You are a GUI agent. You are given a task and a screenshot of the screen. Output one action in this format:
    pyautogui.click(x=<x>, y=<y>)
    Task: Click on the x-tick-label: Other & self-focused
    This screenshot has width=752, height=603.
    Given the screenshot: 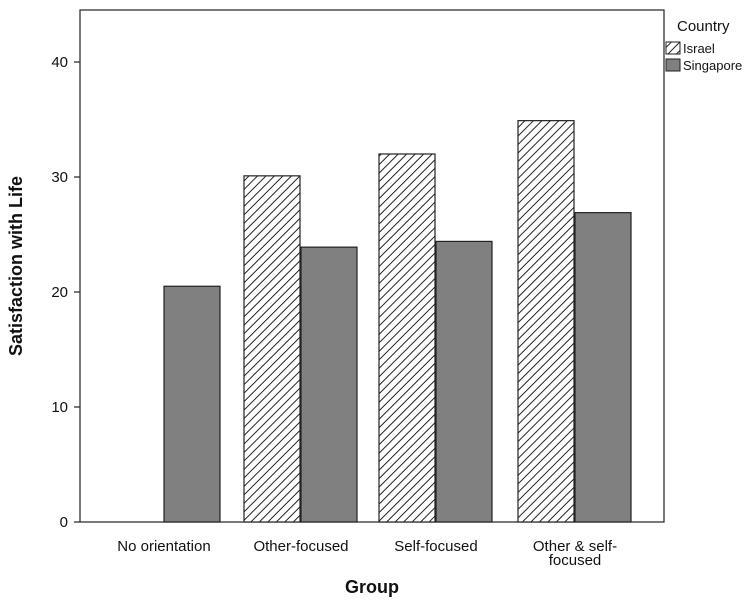 What is the action you would take?
    pyautogui.click(x=575, y=553)
    